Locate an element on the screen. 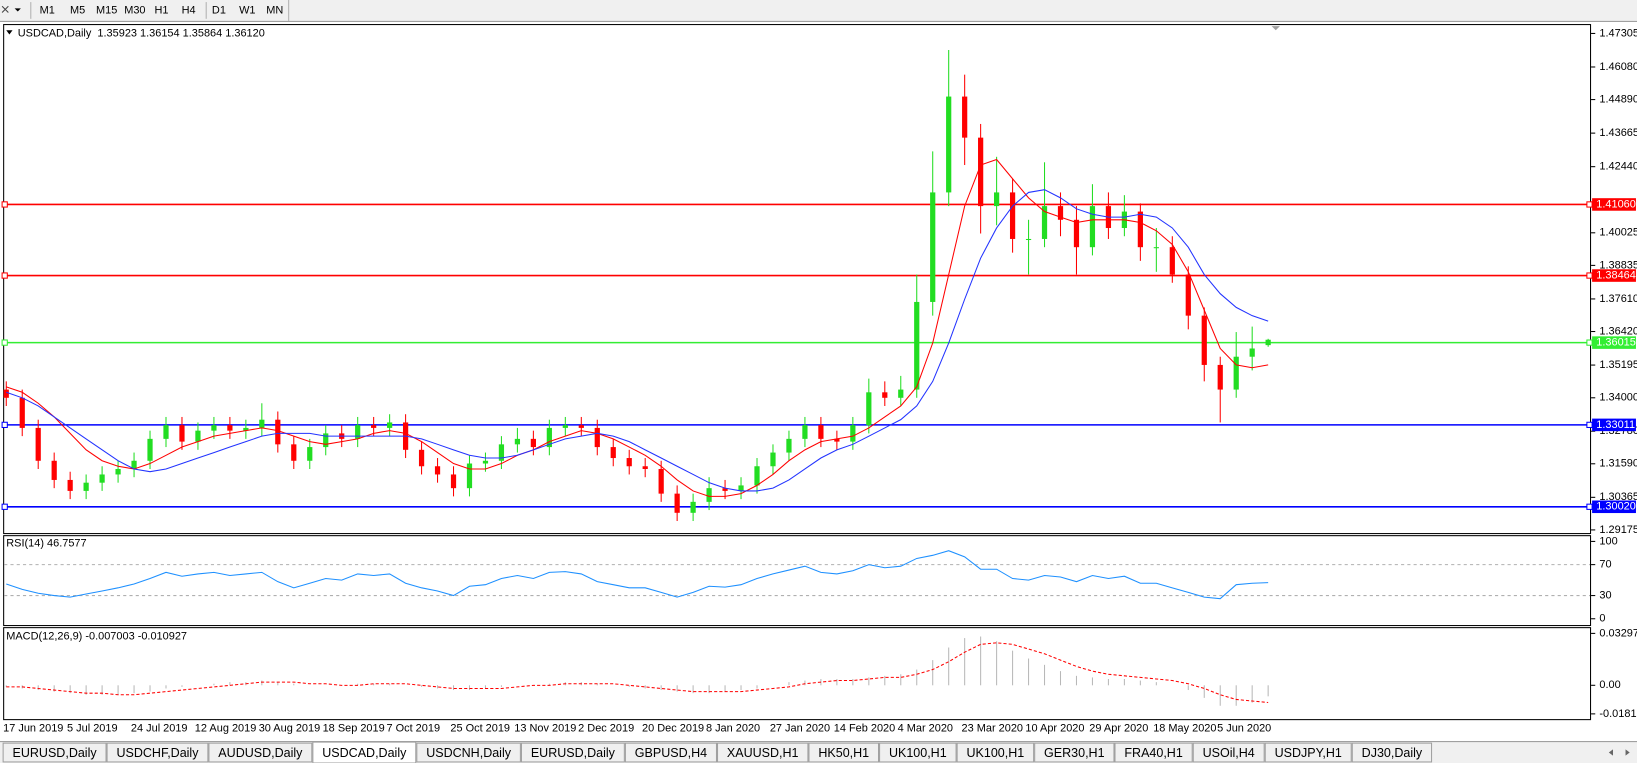 Image resolution: width=1637 pixels, height=763 pixels. x-tick-label: 5 Jul 2019 is located at coordinates (92, 728).